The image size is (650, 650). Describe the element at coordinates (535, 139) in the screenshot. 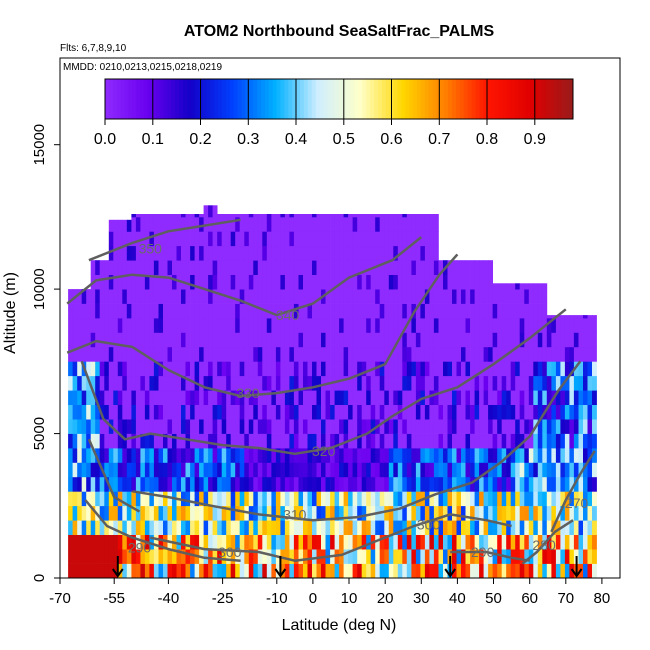

I see `colorbar-tick-label: 0.9` at that location.